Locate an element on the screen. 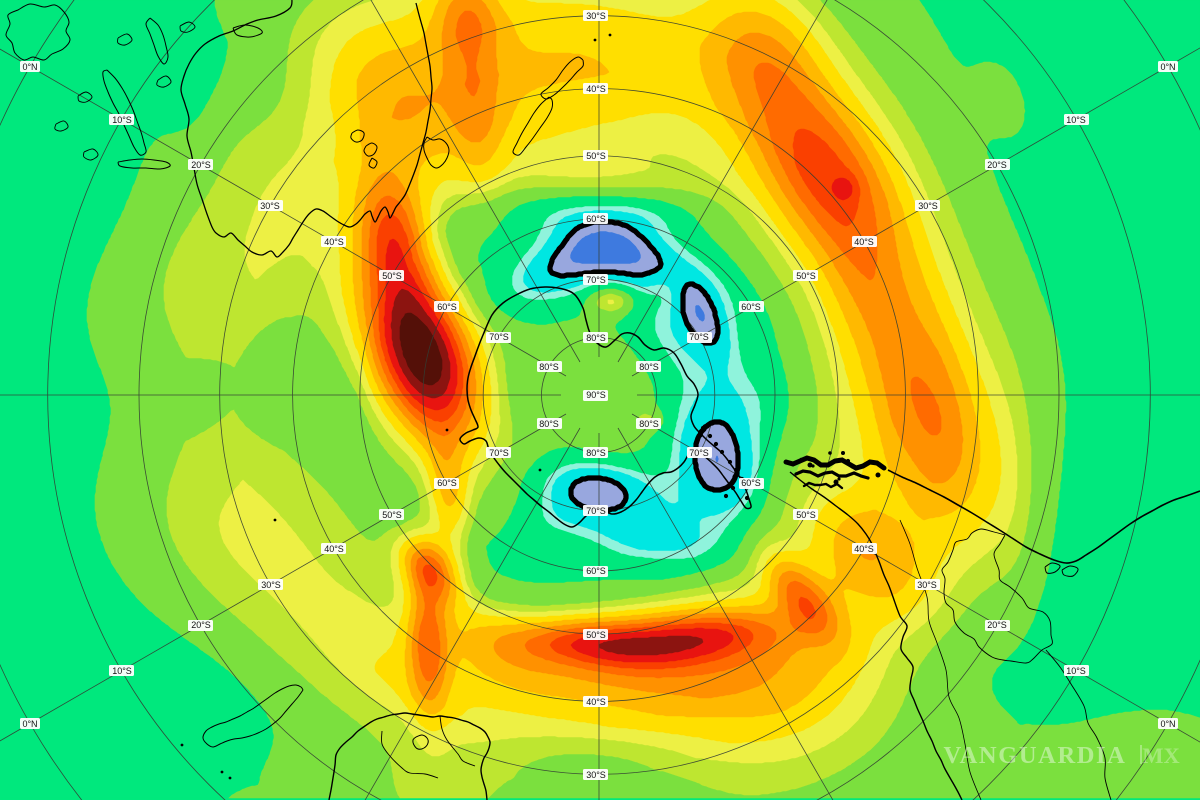 This screenshot has width=1200, height=800. svg-text: VANGUARDIA is located at coordinates (1035, 755).